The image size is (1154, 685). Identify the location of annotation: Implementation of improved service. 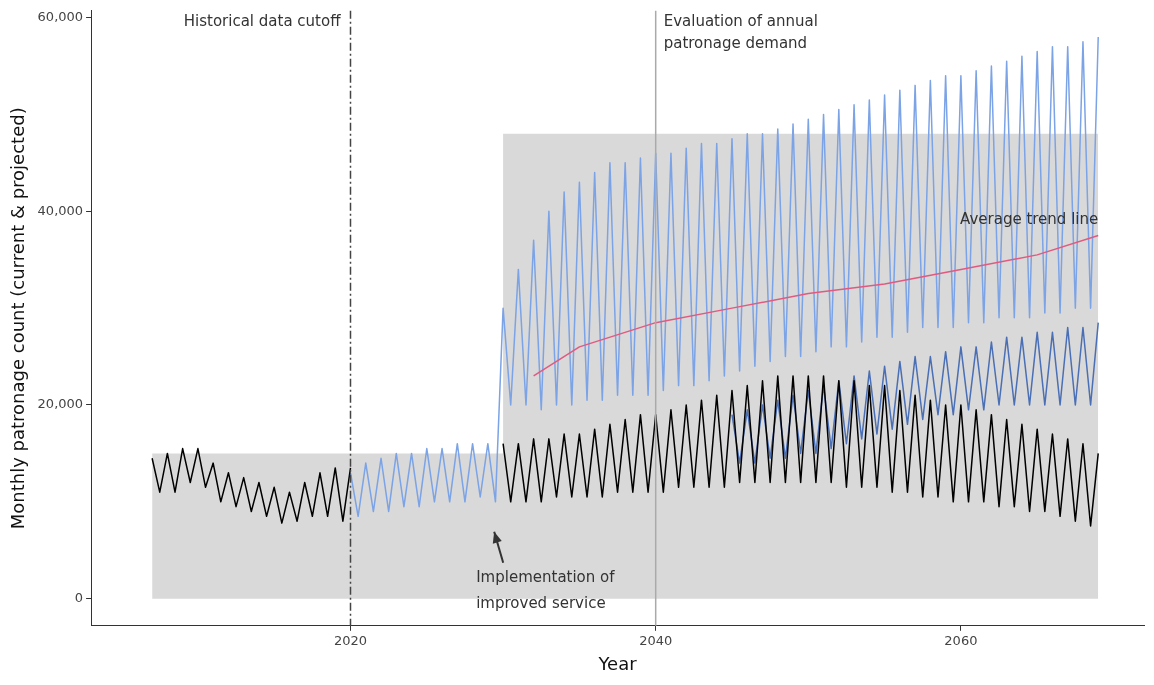
(546, 590).